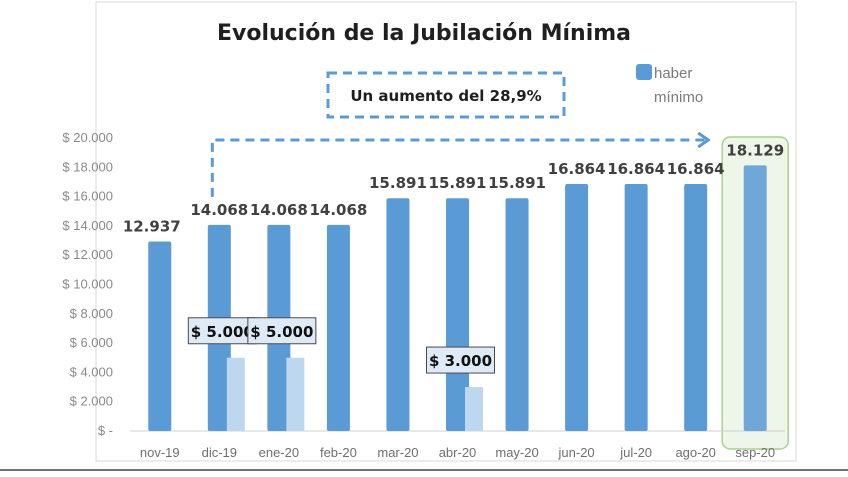 Image resolution: width=848 pixels, height=477 pixels. Describe the element at coordinates (398, 183) in the screenshot. I see `data-label-mar-20: 15.891` at that location.